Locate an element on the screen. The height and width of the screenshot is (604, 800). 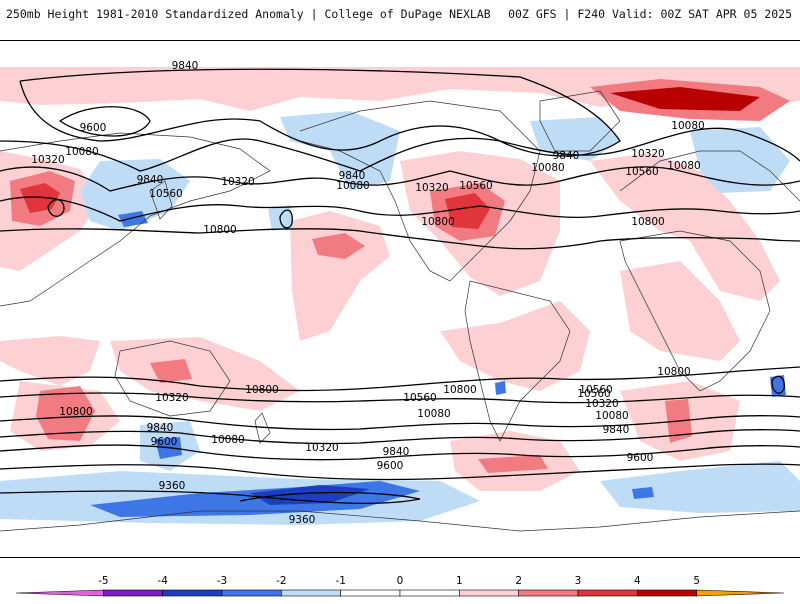
contour-10320-south is located at coordinates (400, 423).